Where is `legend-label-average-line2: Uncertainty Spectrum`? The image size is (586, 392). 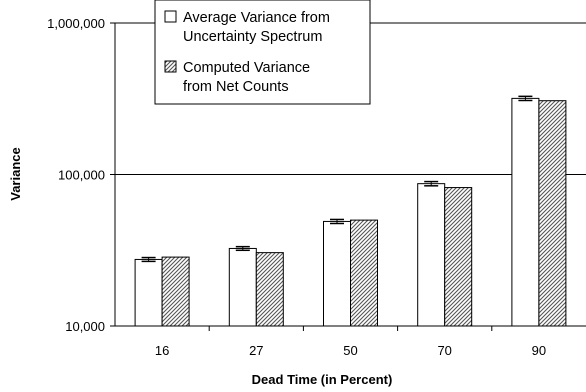 legend-label-average-line2: Uncertainty Spectrum is located at coordinates (252, 37).